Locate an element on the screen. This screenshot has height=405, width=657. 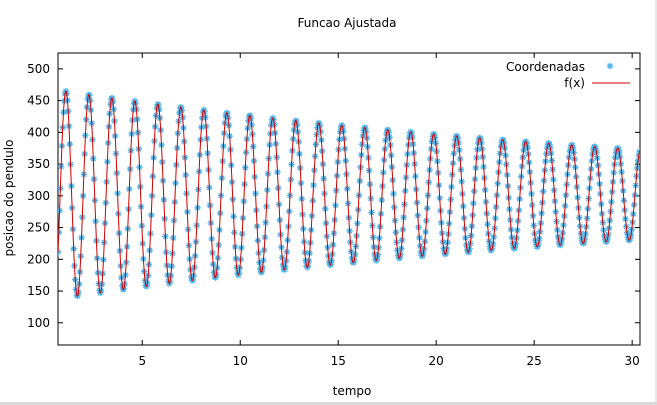
y-axis-label: posicao do pendulo is located at coordinates (9, 198).